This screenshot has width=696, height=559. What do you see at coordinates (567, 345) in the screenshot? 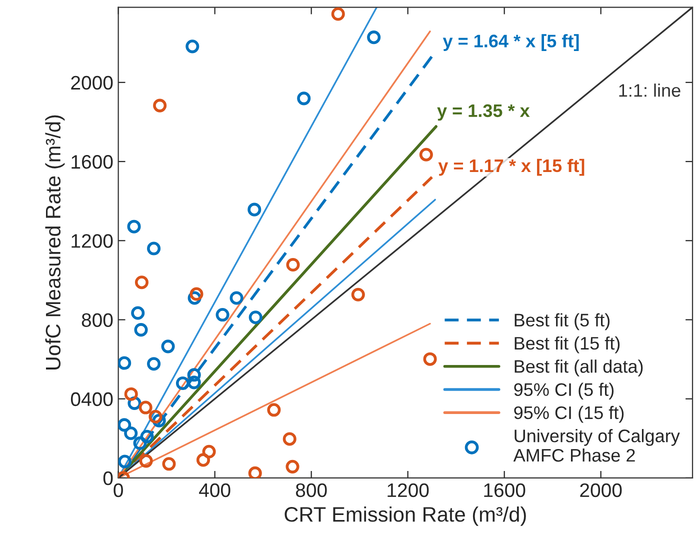
I see `legend-label: Best fit (15 ft)` at bounding box center [567, 345].